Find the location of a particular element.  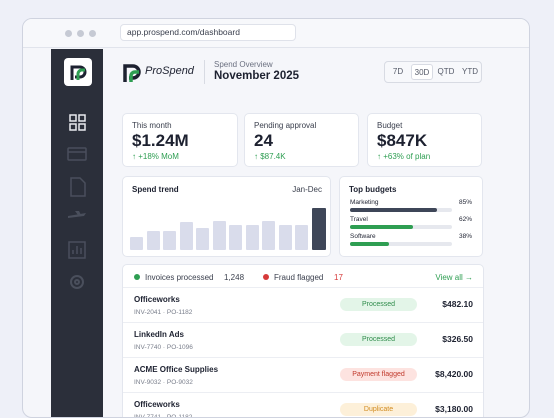

budget-percent: 38% is located at coordinates (465, 236).